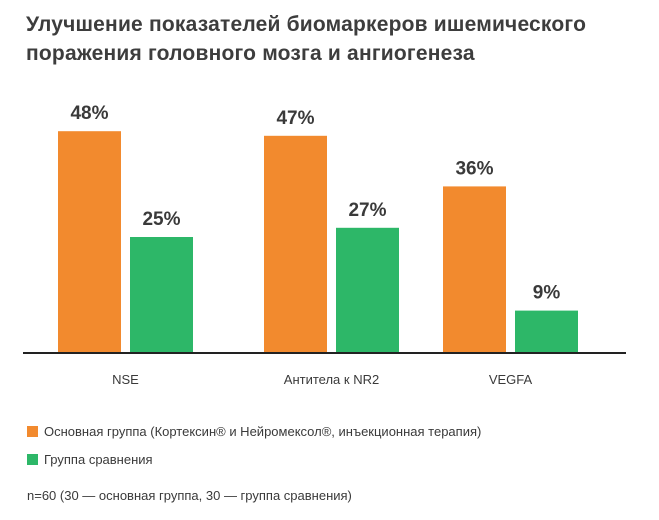 The image size is (659, 520). I want to click on data-label-main-1: 47%, so click(295, 118).